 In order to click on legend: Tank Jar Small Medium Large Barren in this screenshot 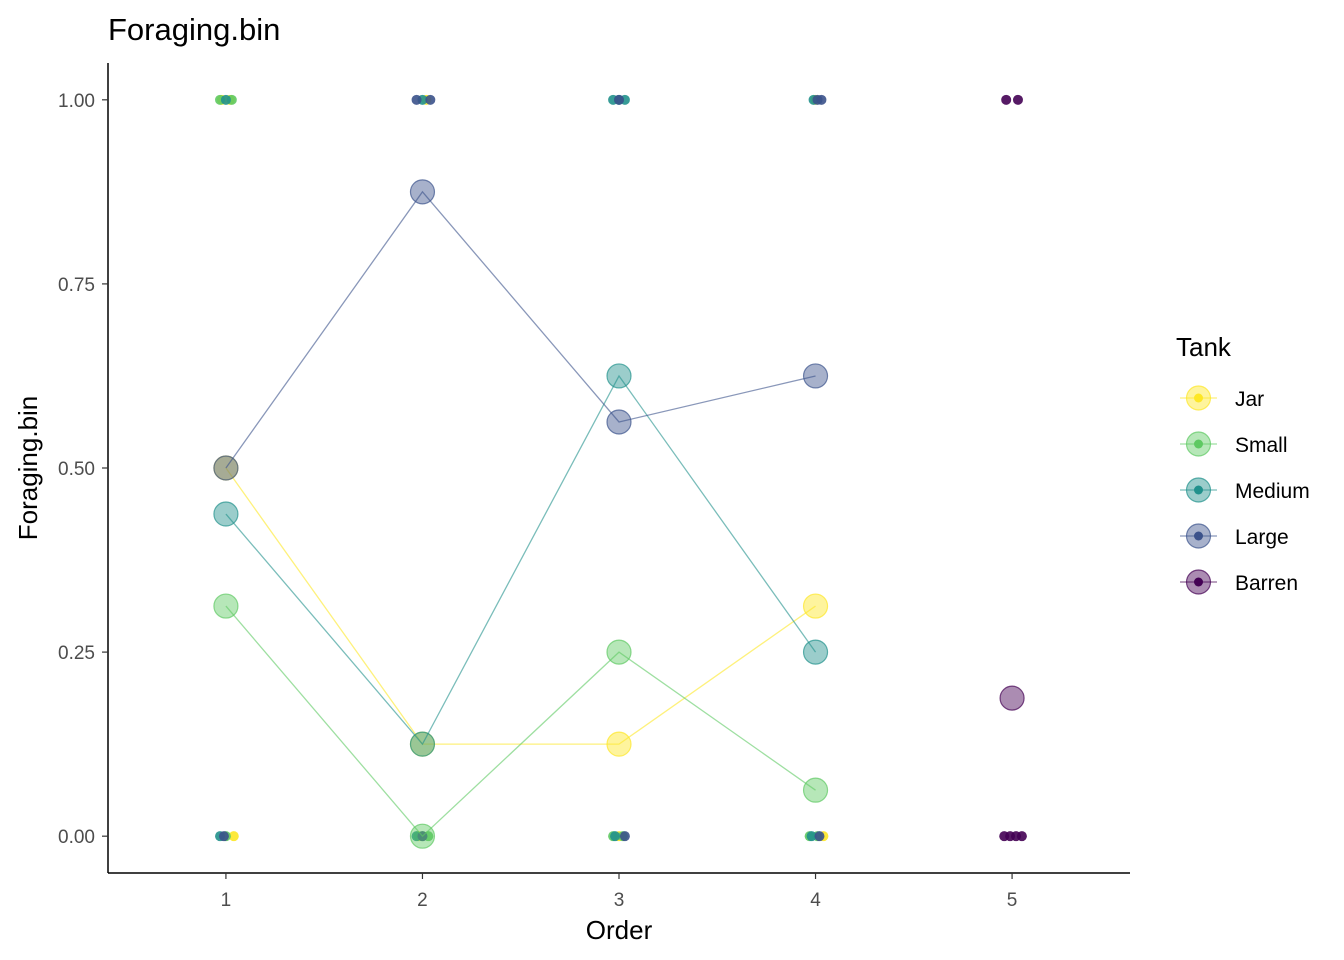, I will do `click(1243, 463)`.